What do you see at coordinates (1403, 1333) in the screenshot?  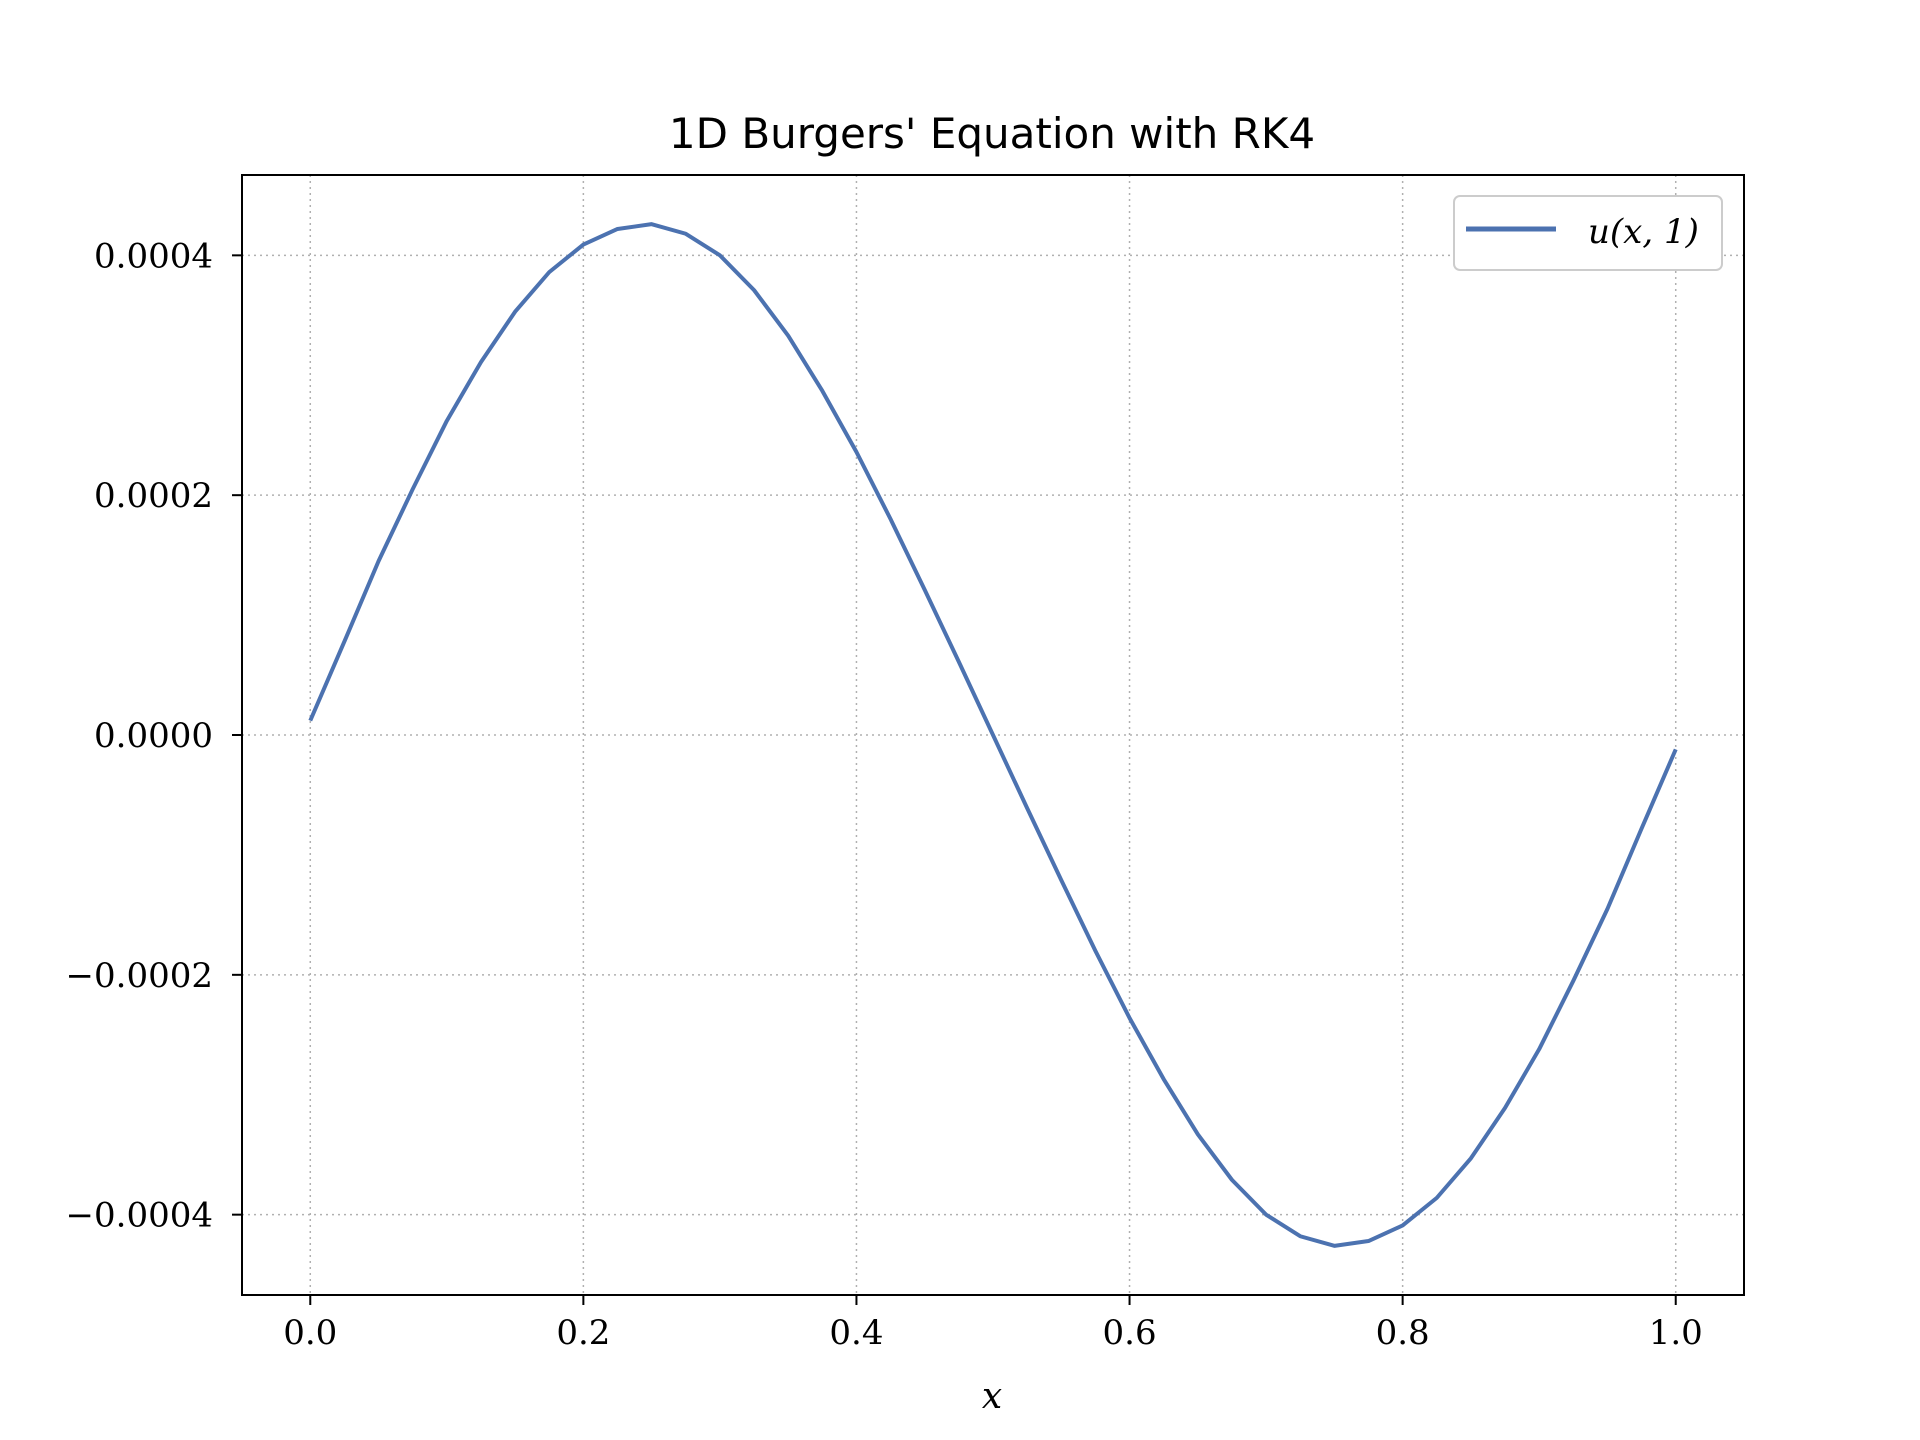 I see `x-tick-label: 0.8` at bounding box center [1403, 1333].